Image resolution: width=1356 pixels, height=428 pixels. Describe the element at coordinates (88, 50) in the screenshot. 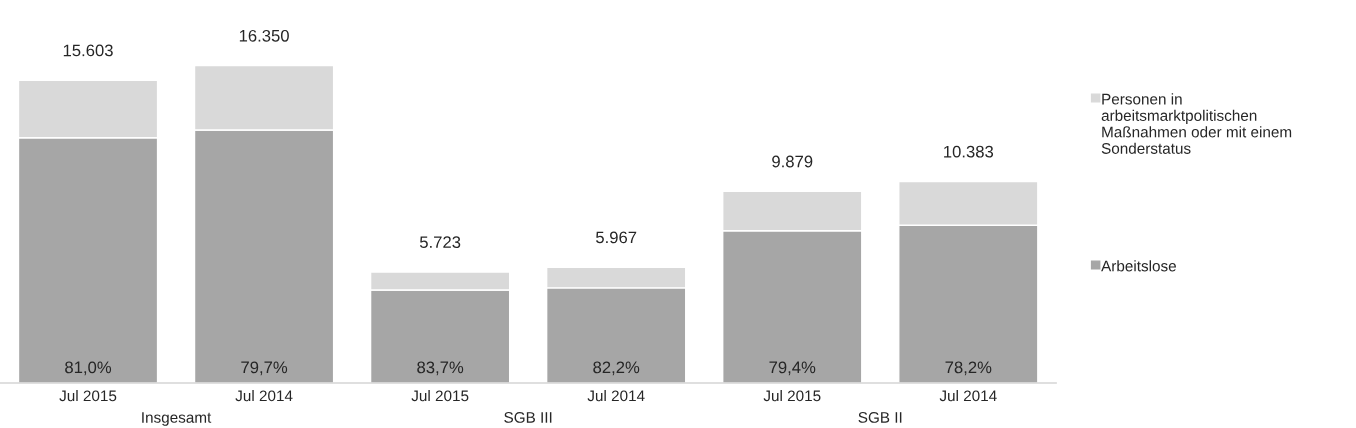

I see `text: 15.603` at that location.